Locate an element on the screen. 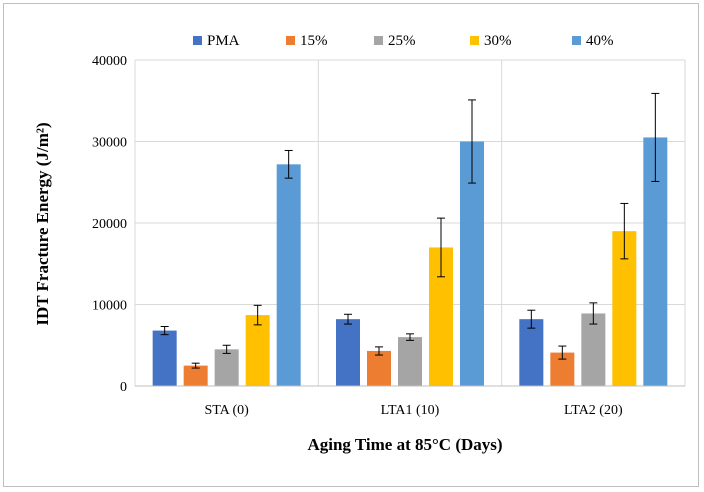 This screenshot has width=704, height=492. y-tick-label: 40000 is located at coordinates (109, 61).